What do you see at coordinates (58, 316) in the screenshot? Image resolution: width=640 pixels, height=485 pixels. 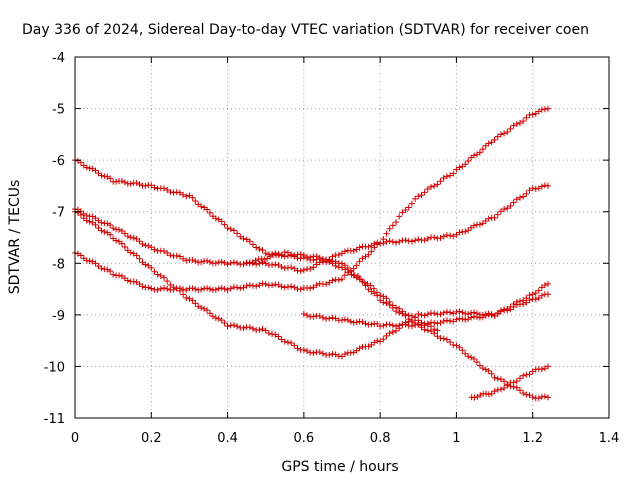 I see `y-tick-label: -9` at bounding box center [58, 316].